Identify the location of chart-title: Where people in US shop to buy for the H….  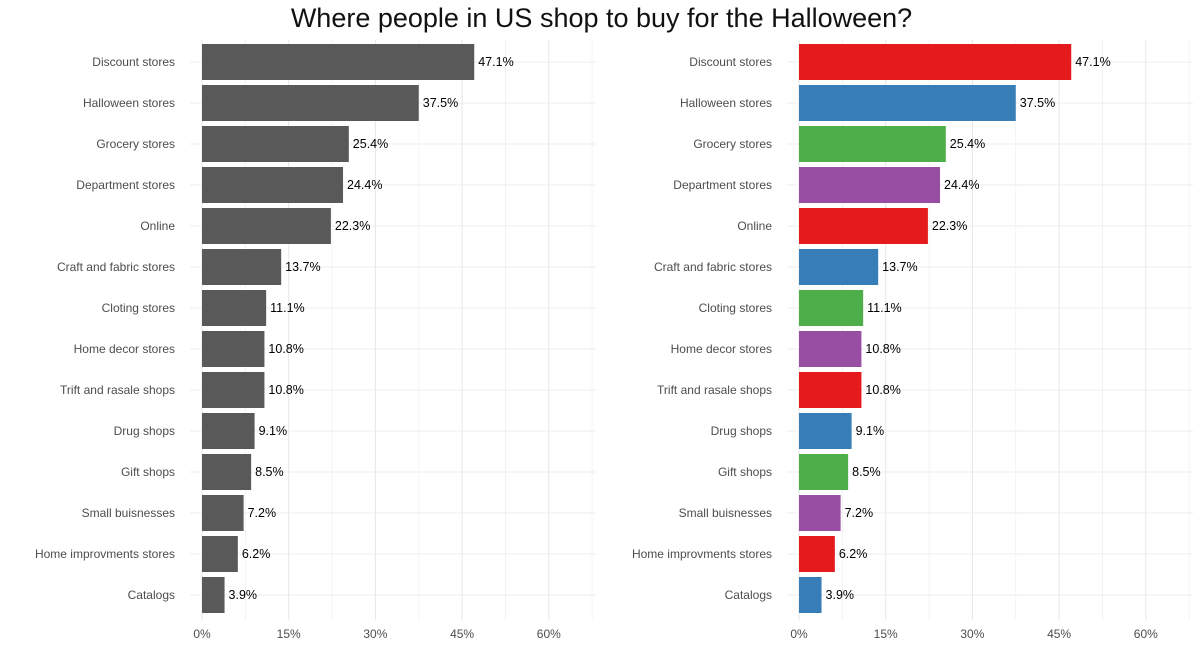
(601, 18).